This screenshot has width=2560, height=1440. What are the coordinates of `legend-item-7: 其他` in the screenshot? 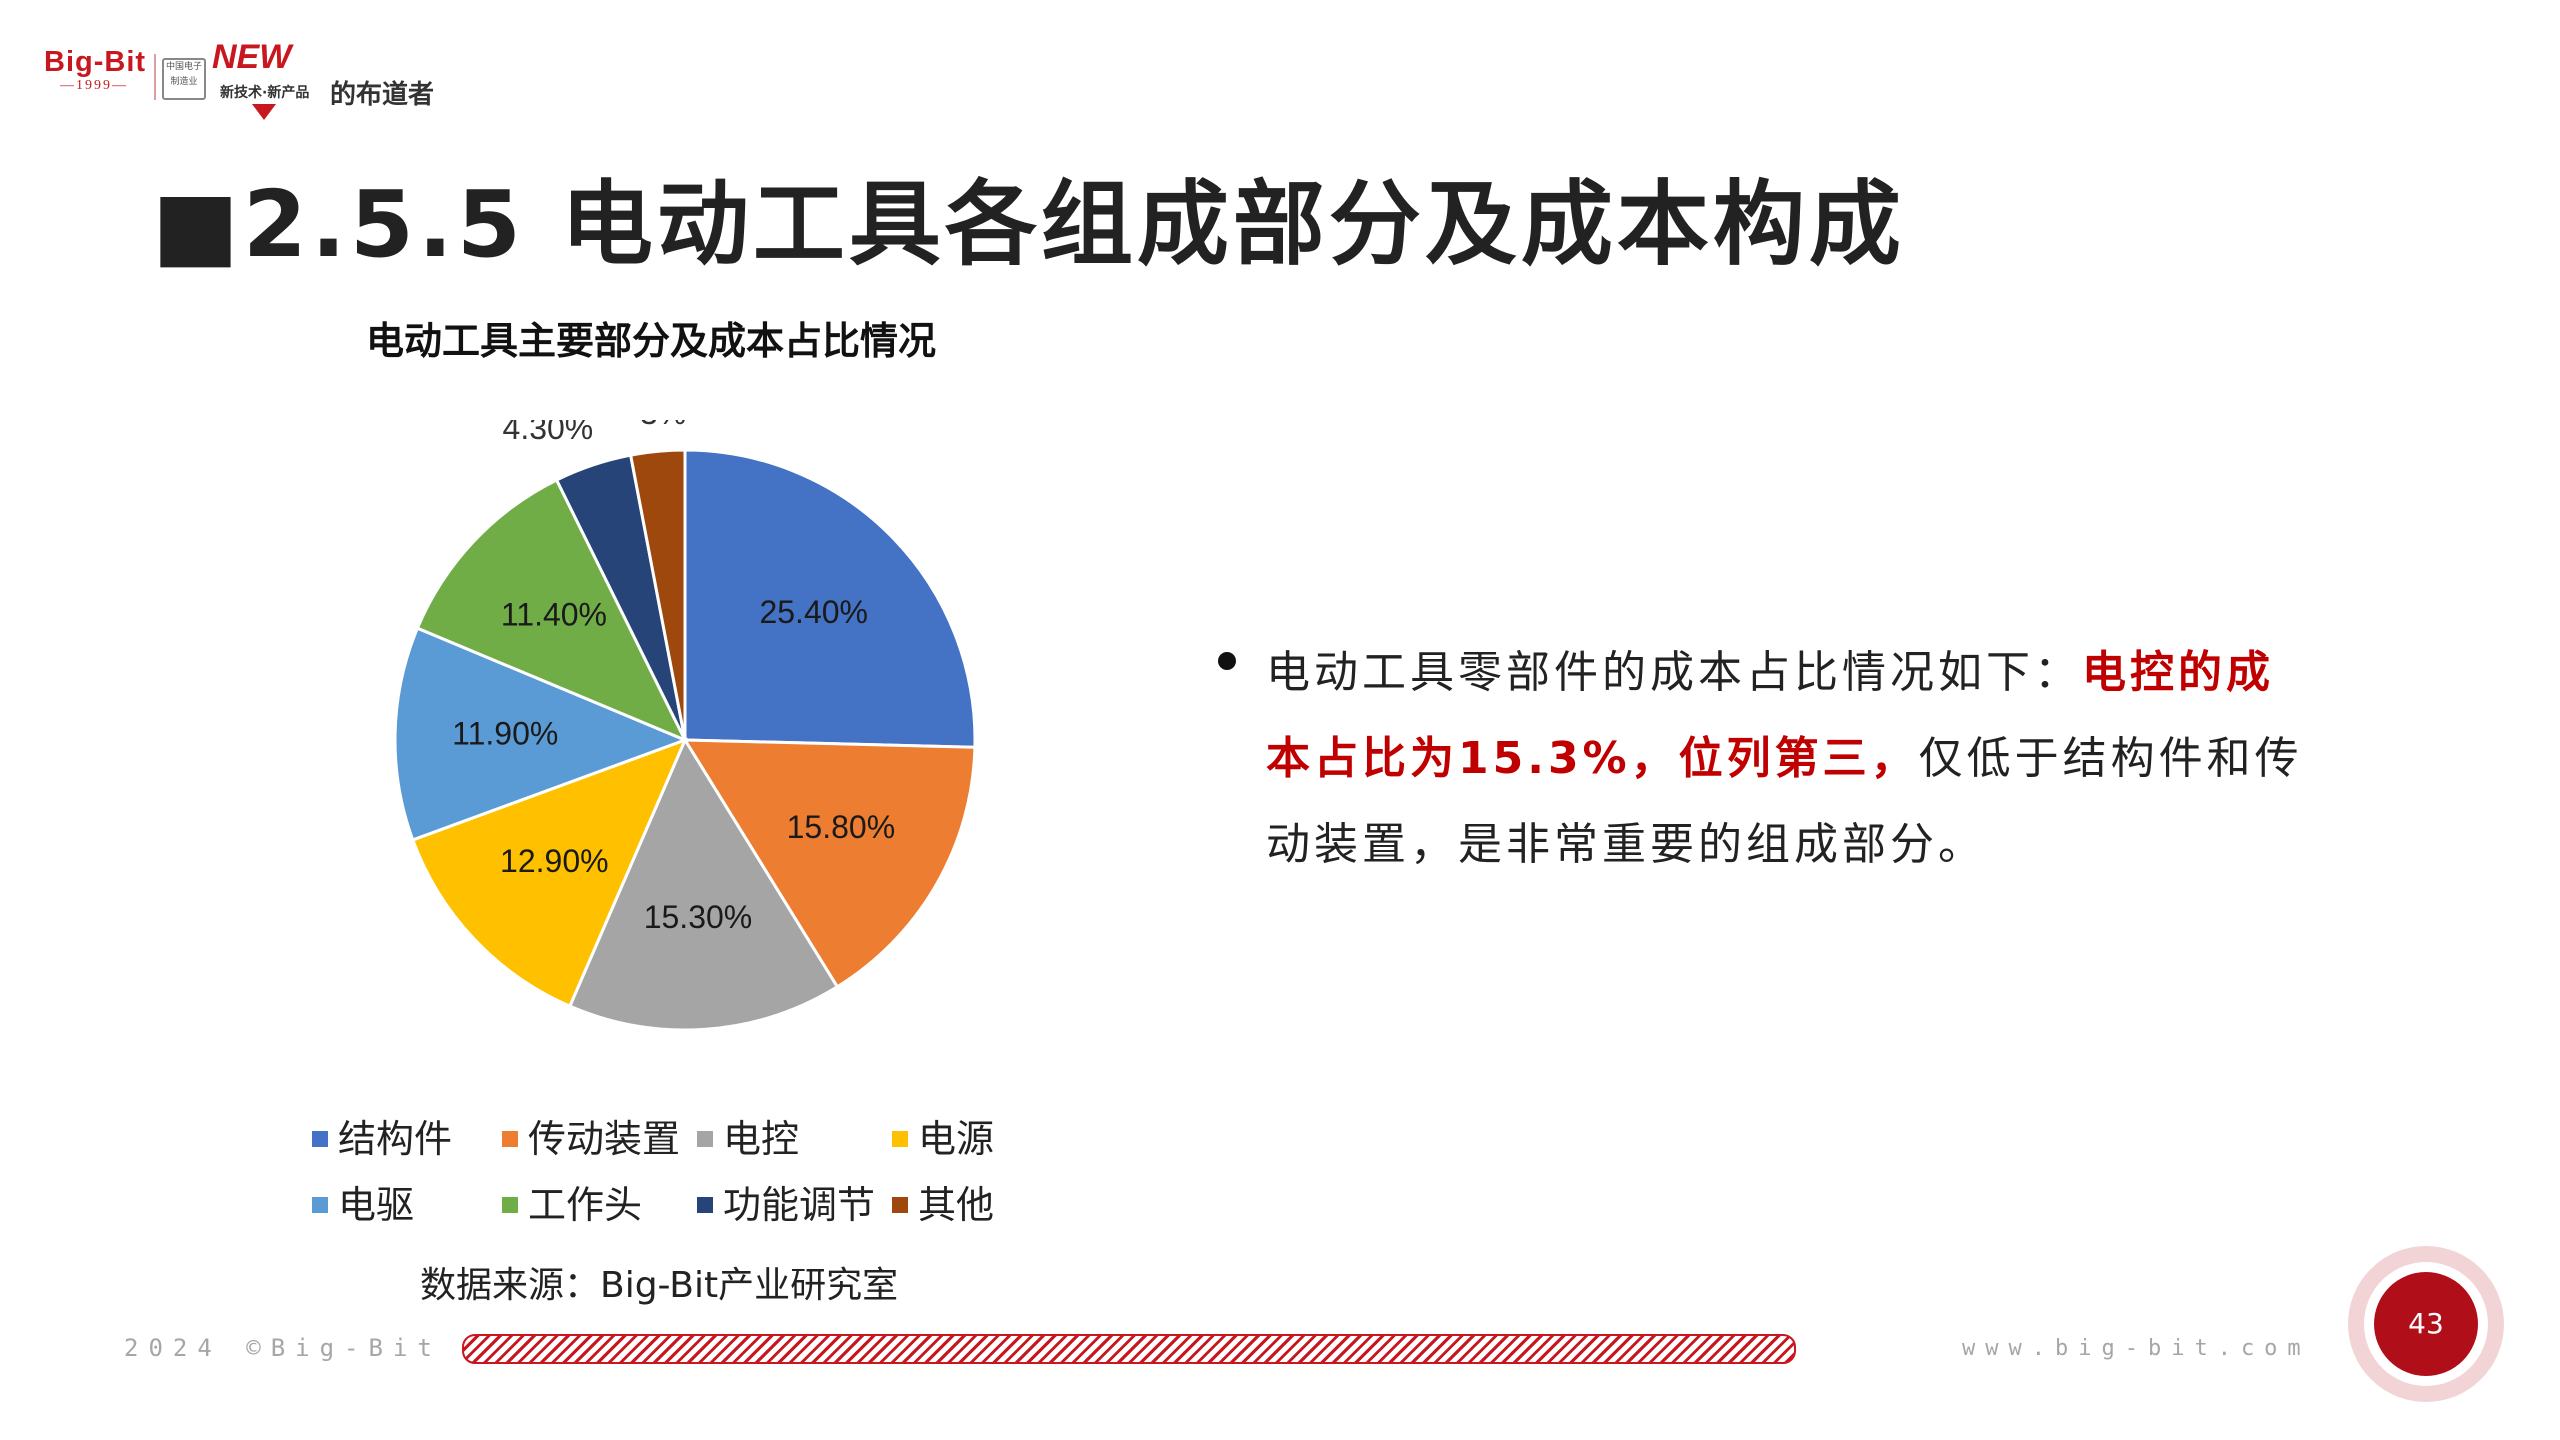 It's located at (943, 1201).